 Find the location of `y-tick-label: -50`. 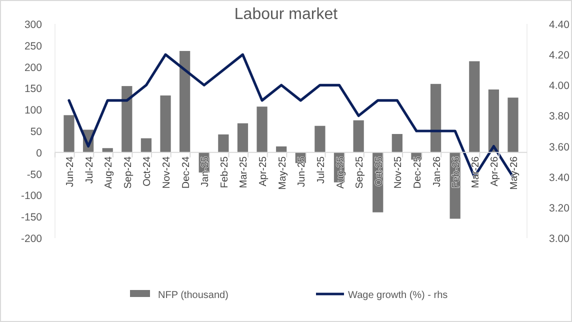

y-tick-label: -50 is located at coordinates (34, 174).